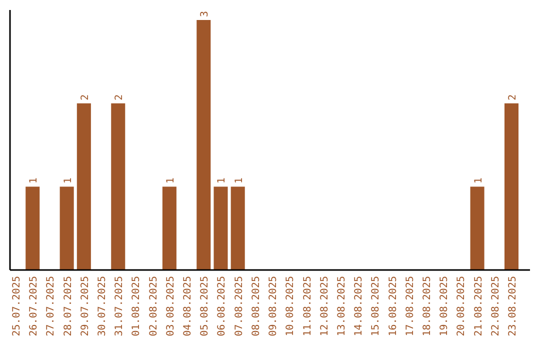 This screenshot has width=540, height=340. I want to click on x-tick-label: 15.08.2025, so click(376, 306).